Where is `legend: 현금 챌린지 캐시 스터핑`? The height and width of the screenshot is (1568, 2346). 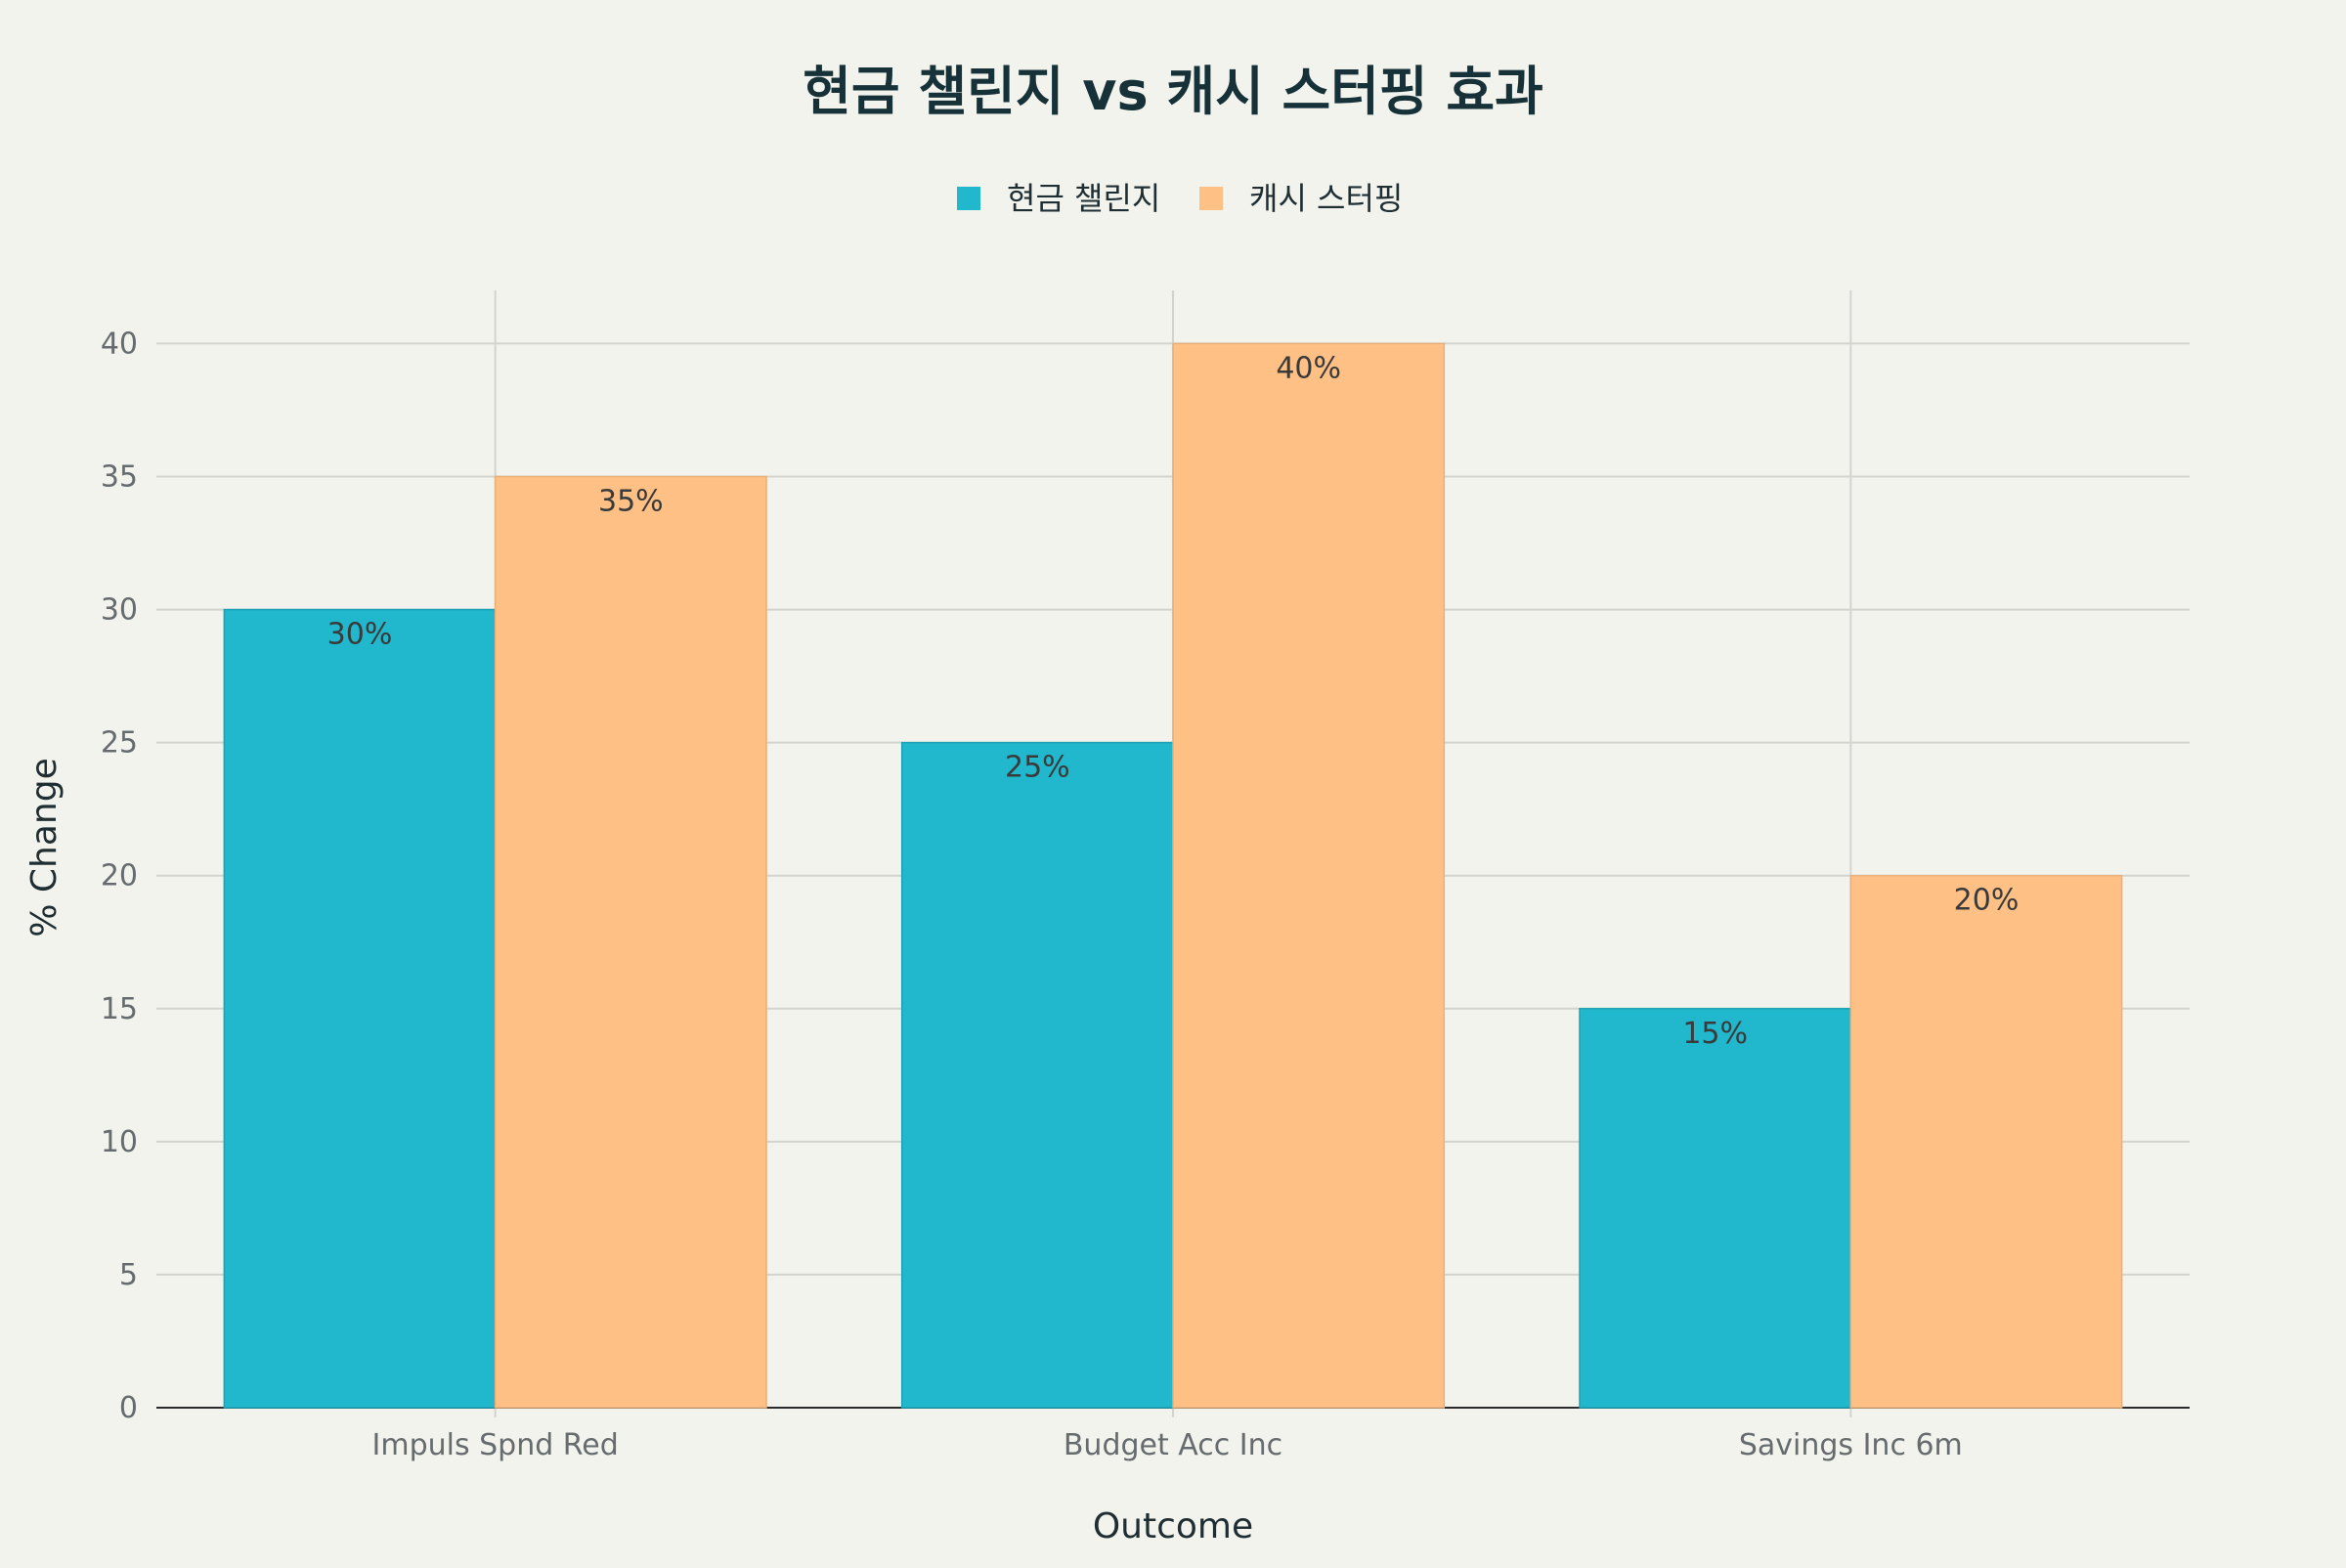
legend: 현금 챌린지 캐시 스터핑 is located at coordinates (1180, 199).